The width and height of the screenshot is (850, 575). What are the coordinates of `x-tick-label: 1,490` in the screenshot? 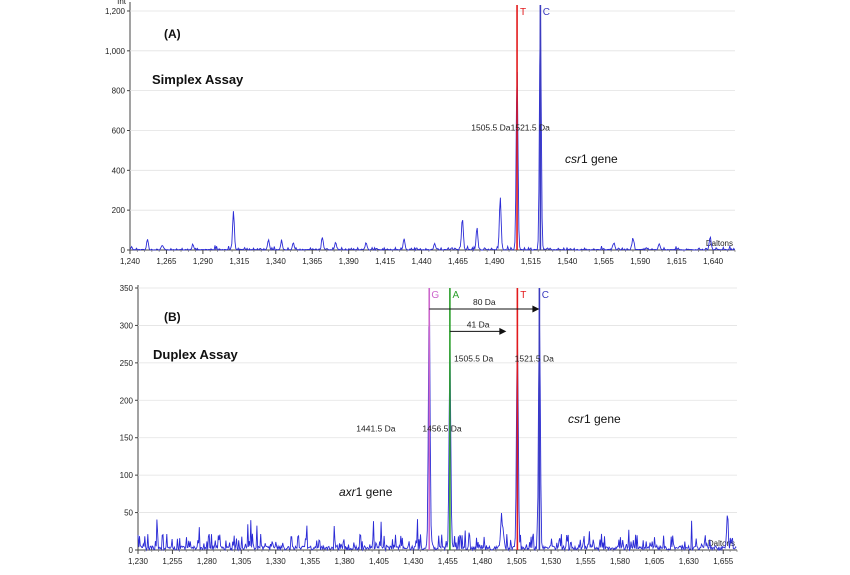 It's located at (494, 261).